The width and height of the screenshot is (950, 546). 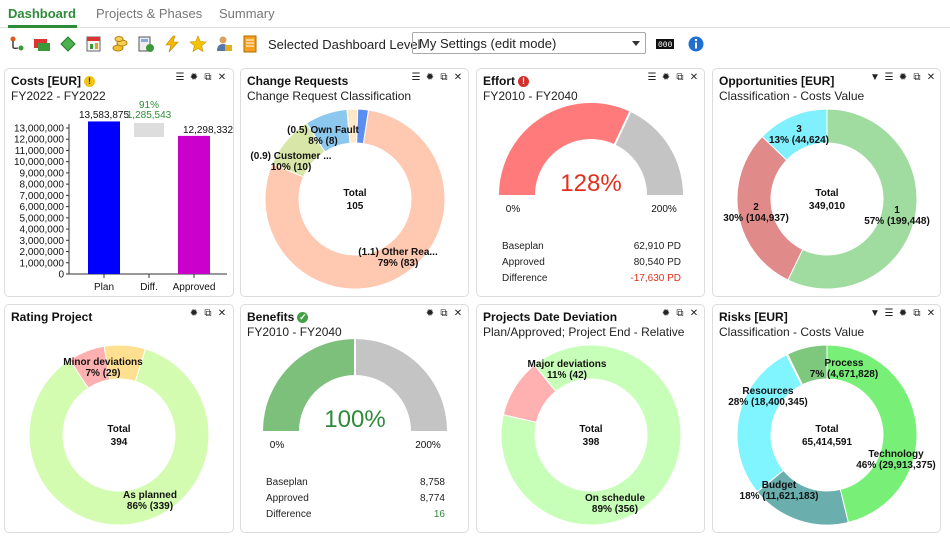 What do you see at coordinates (769, 423) in the screenshot?
I see `slice-resources` at bounding box center [769, 423].